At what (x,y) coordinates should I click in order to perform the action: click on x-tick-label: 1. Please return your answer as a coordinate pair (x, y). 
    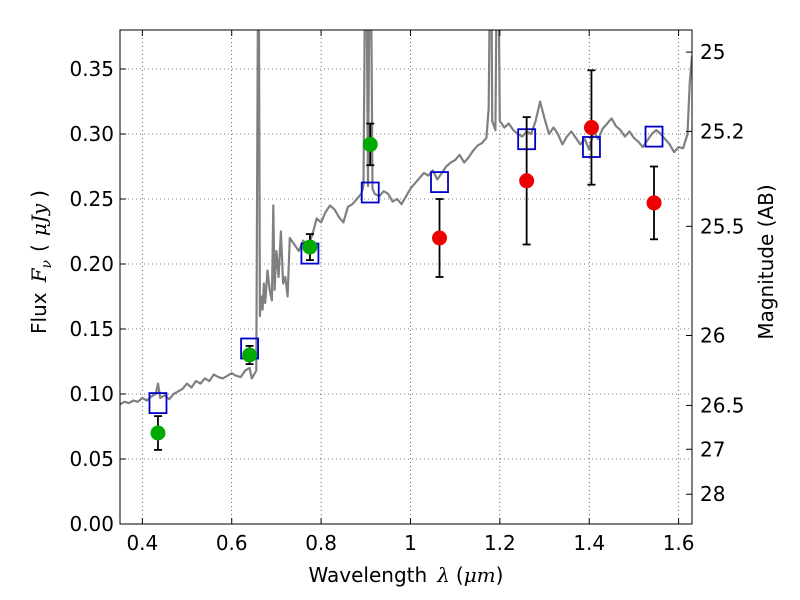
    Looking at the image, I should click on (410, 543).